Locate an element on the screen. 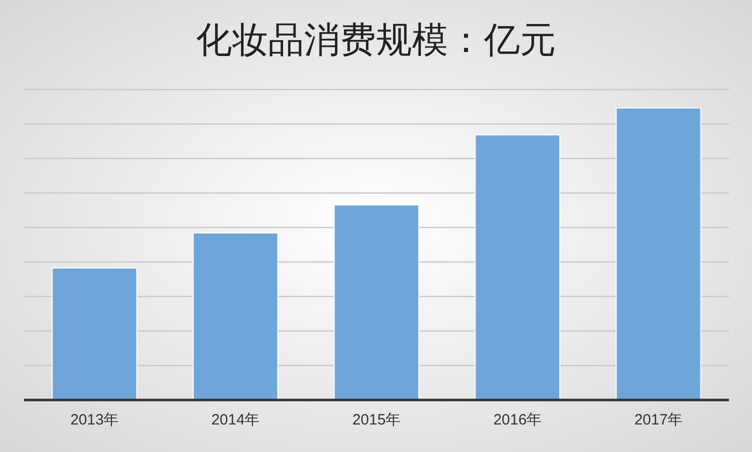 Image resolution: width=752 pixels, height=452 pixels. x-tick-label: 2013年 is located at coordinates (94, 420).